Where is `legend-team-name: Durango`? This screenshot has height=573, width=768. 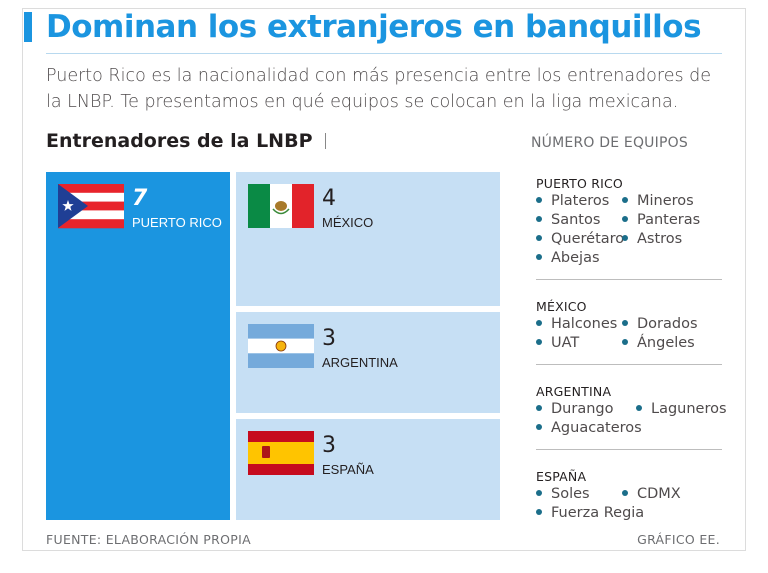 legend-team-name: Durango is located at coordinates (582, 409).